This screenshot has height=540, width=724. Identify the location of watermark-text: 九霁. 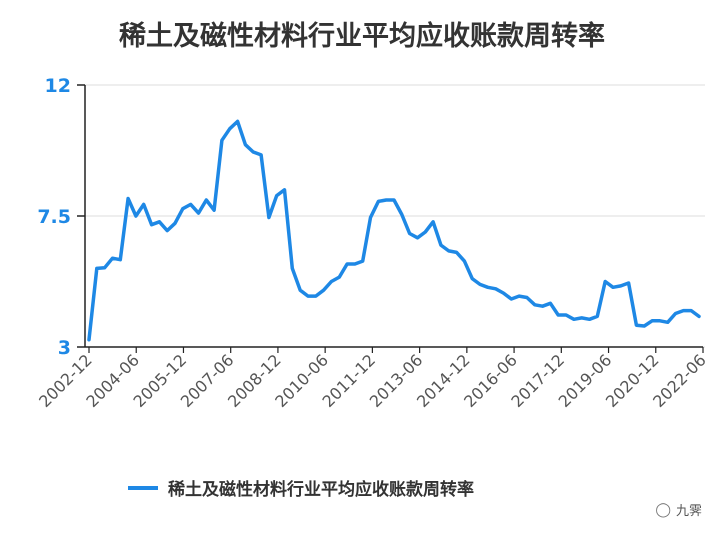
(688, 511).